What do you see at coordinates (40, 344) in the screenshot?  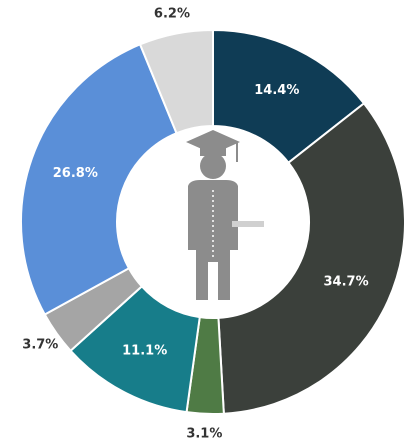 I see `data-label: 3.7%` at bounding box center [40, 344].